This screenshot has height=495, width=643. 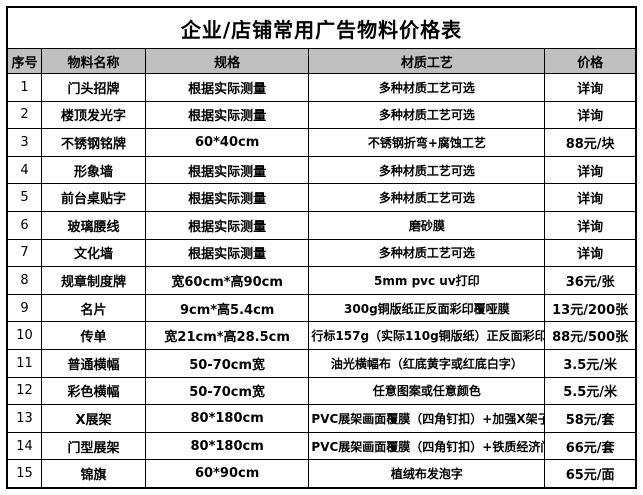 What do you see at coordinates (427, 391) in the screenshot?
I see `cell-craft: 任意图案或任意颜色` at bounding box center [427, 391].